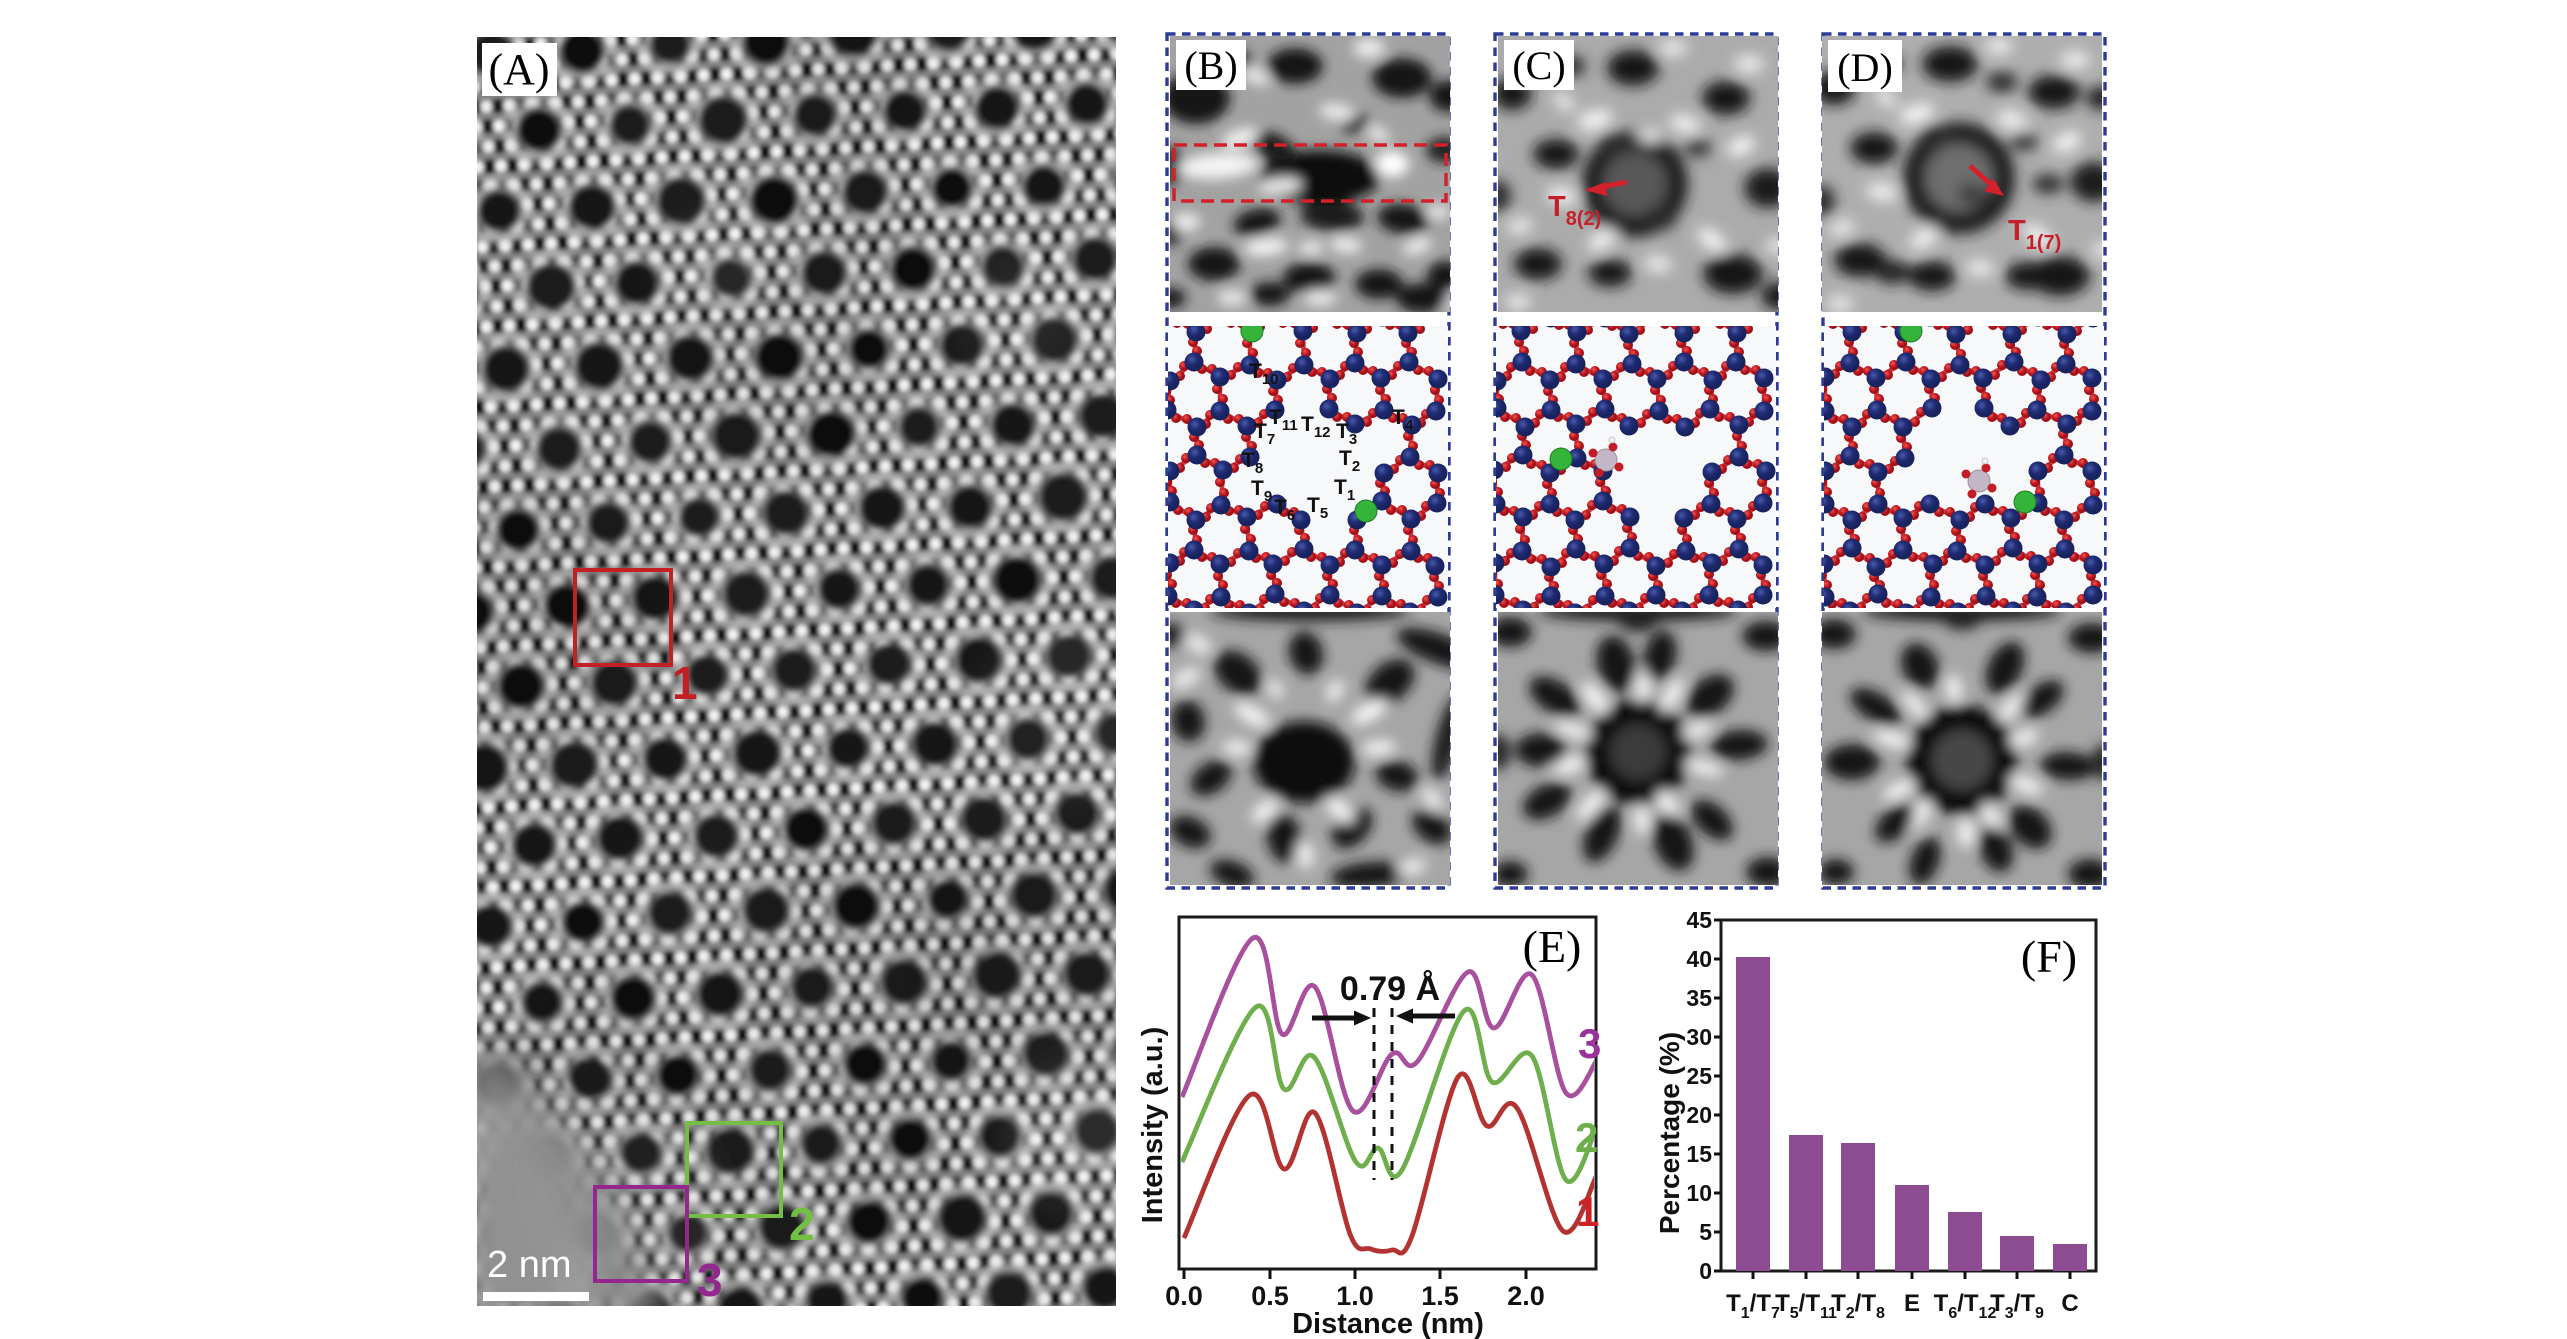  What do you see at coordinates (1858, 1306) in the screenshot?
I see `svg-text: T2/T8` at bounding box center [1858, 1306].